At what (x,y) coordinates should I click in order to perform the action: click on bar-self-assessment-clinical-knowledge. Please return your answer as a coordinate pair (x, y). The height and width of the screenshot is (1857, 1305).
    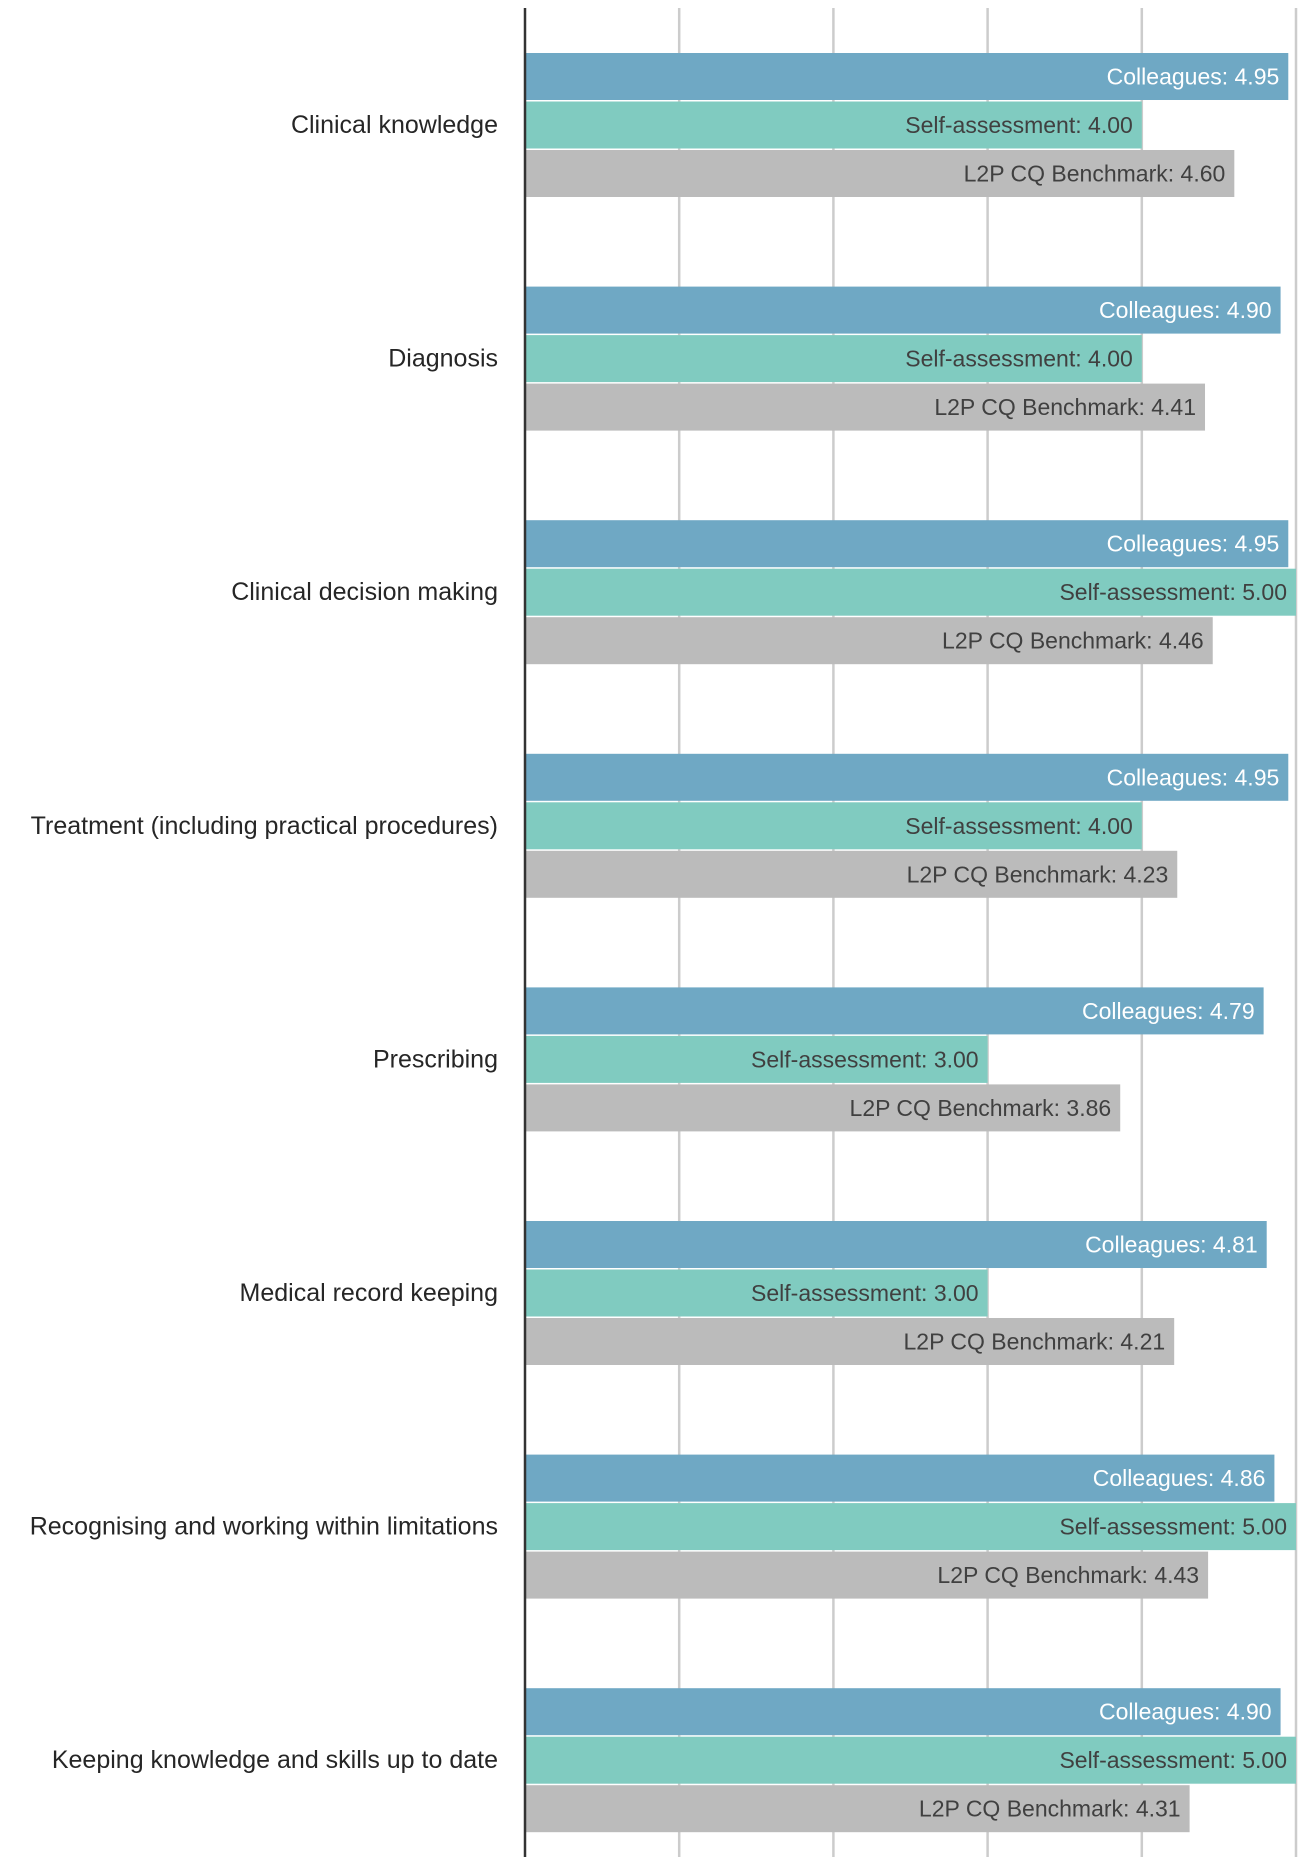
    Looking at the image, I should click on (833, 125).